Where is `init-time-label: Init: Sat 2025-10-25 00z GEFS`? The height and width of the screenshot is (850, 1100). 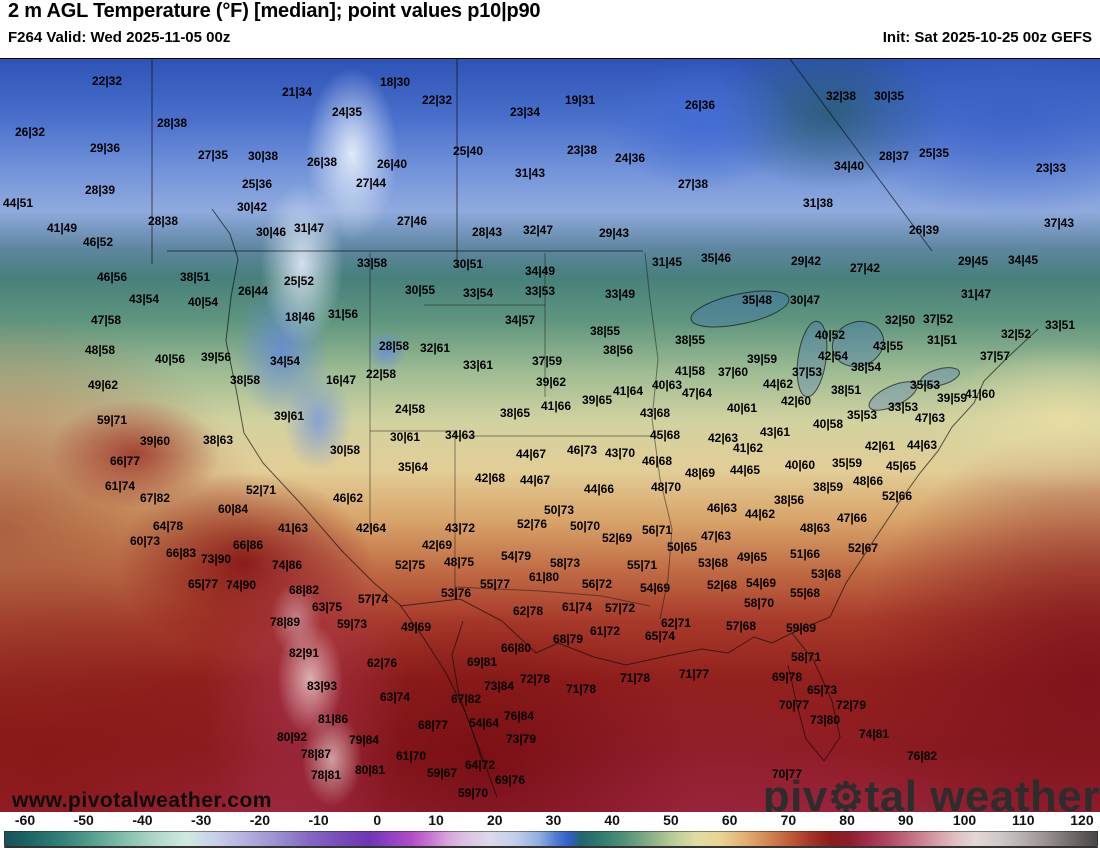 init-time-label: Init: Sat 2025-10-25 00z GEFS is located at coordinates (987, 37).